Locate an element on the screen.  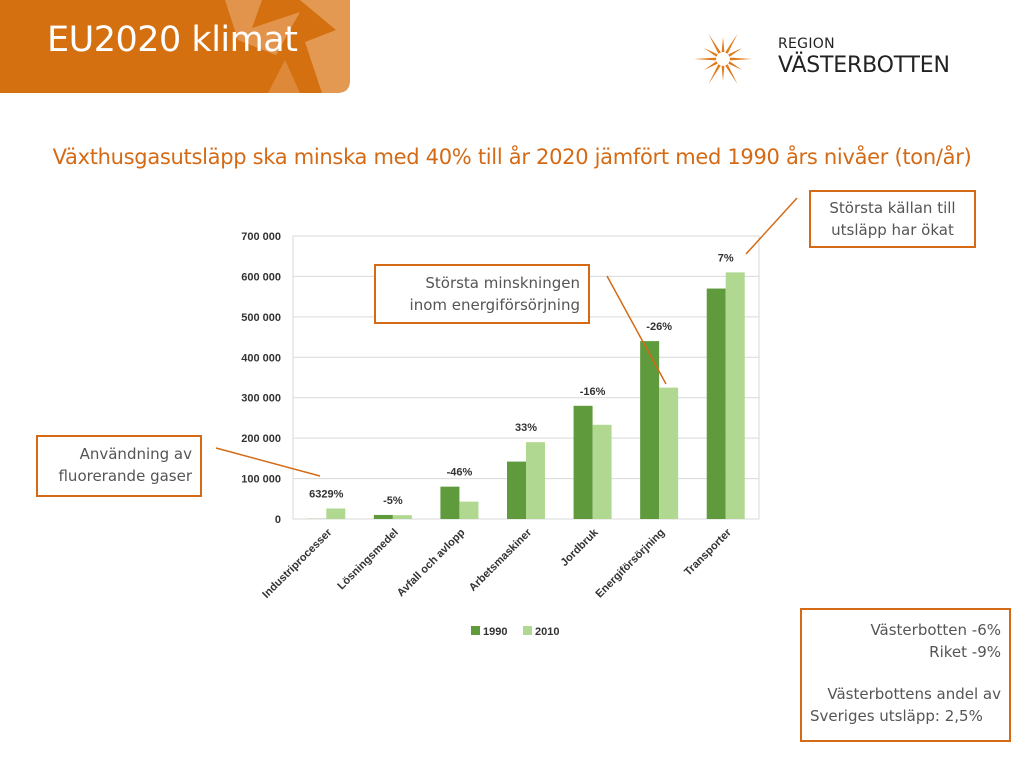
header-band: EU2020 klimat is located at coordinates (175, 46).